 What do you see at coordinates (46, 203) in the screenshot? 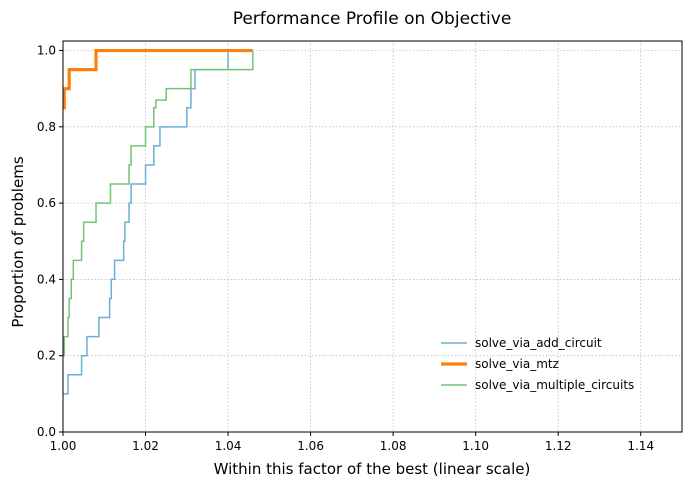
I see `y-tick-label: 0.6` at bounding box center [46, 203].